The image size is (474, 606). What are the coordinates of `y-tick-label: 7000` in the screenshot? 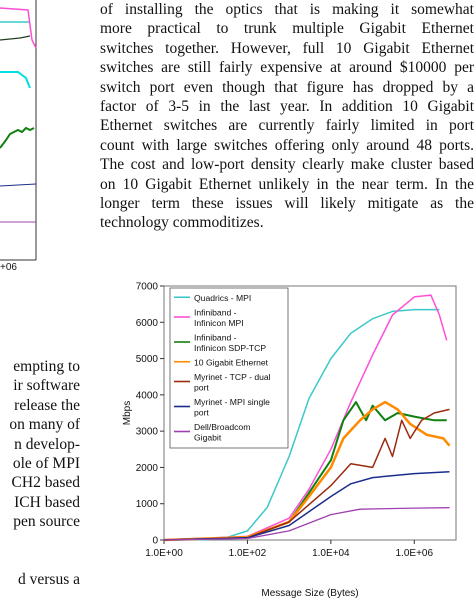 It's located at (147, 287).